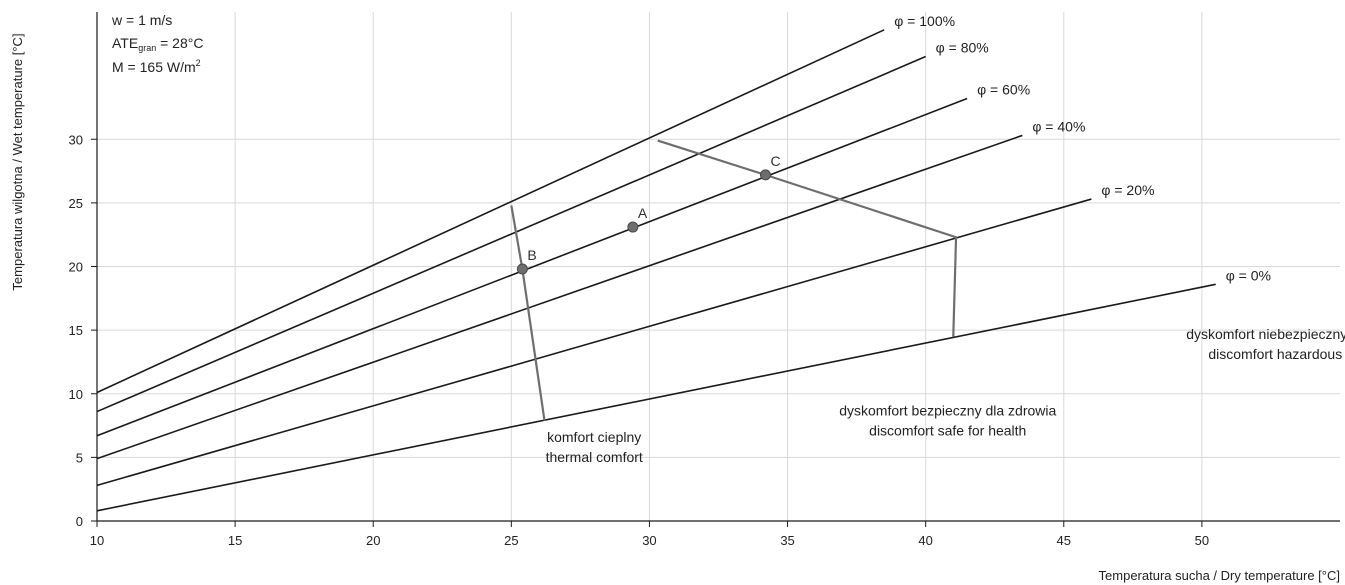 The width and height of the screenshot is (1345, 585). Describe the element at coordinates (76, 203) in the screenshot. I see `y-tick-label: 25` at that location.